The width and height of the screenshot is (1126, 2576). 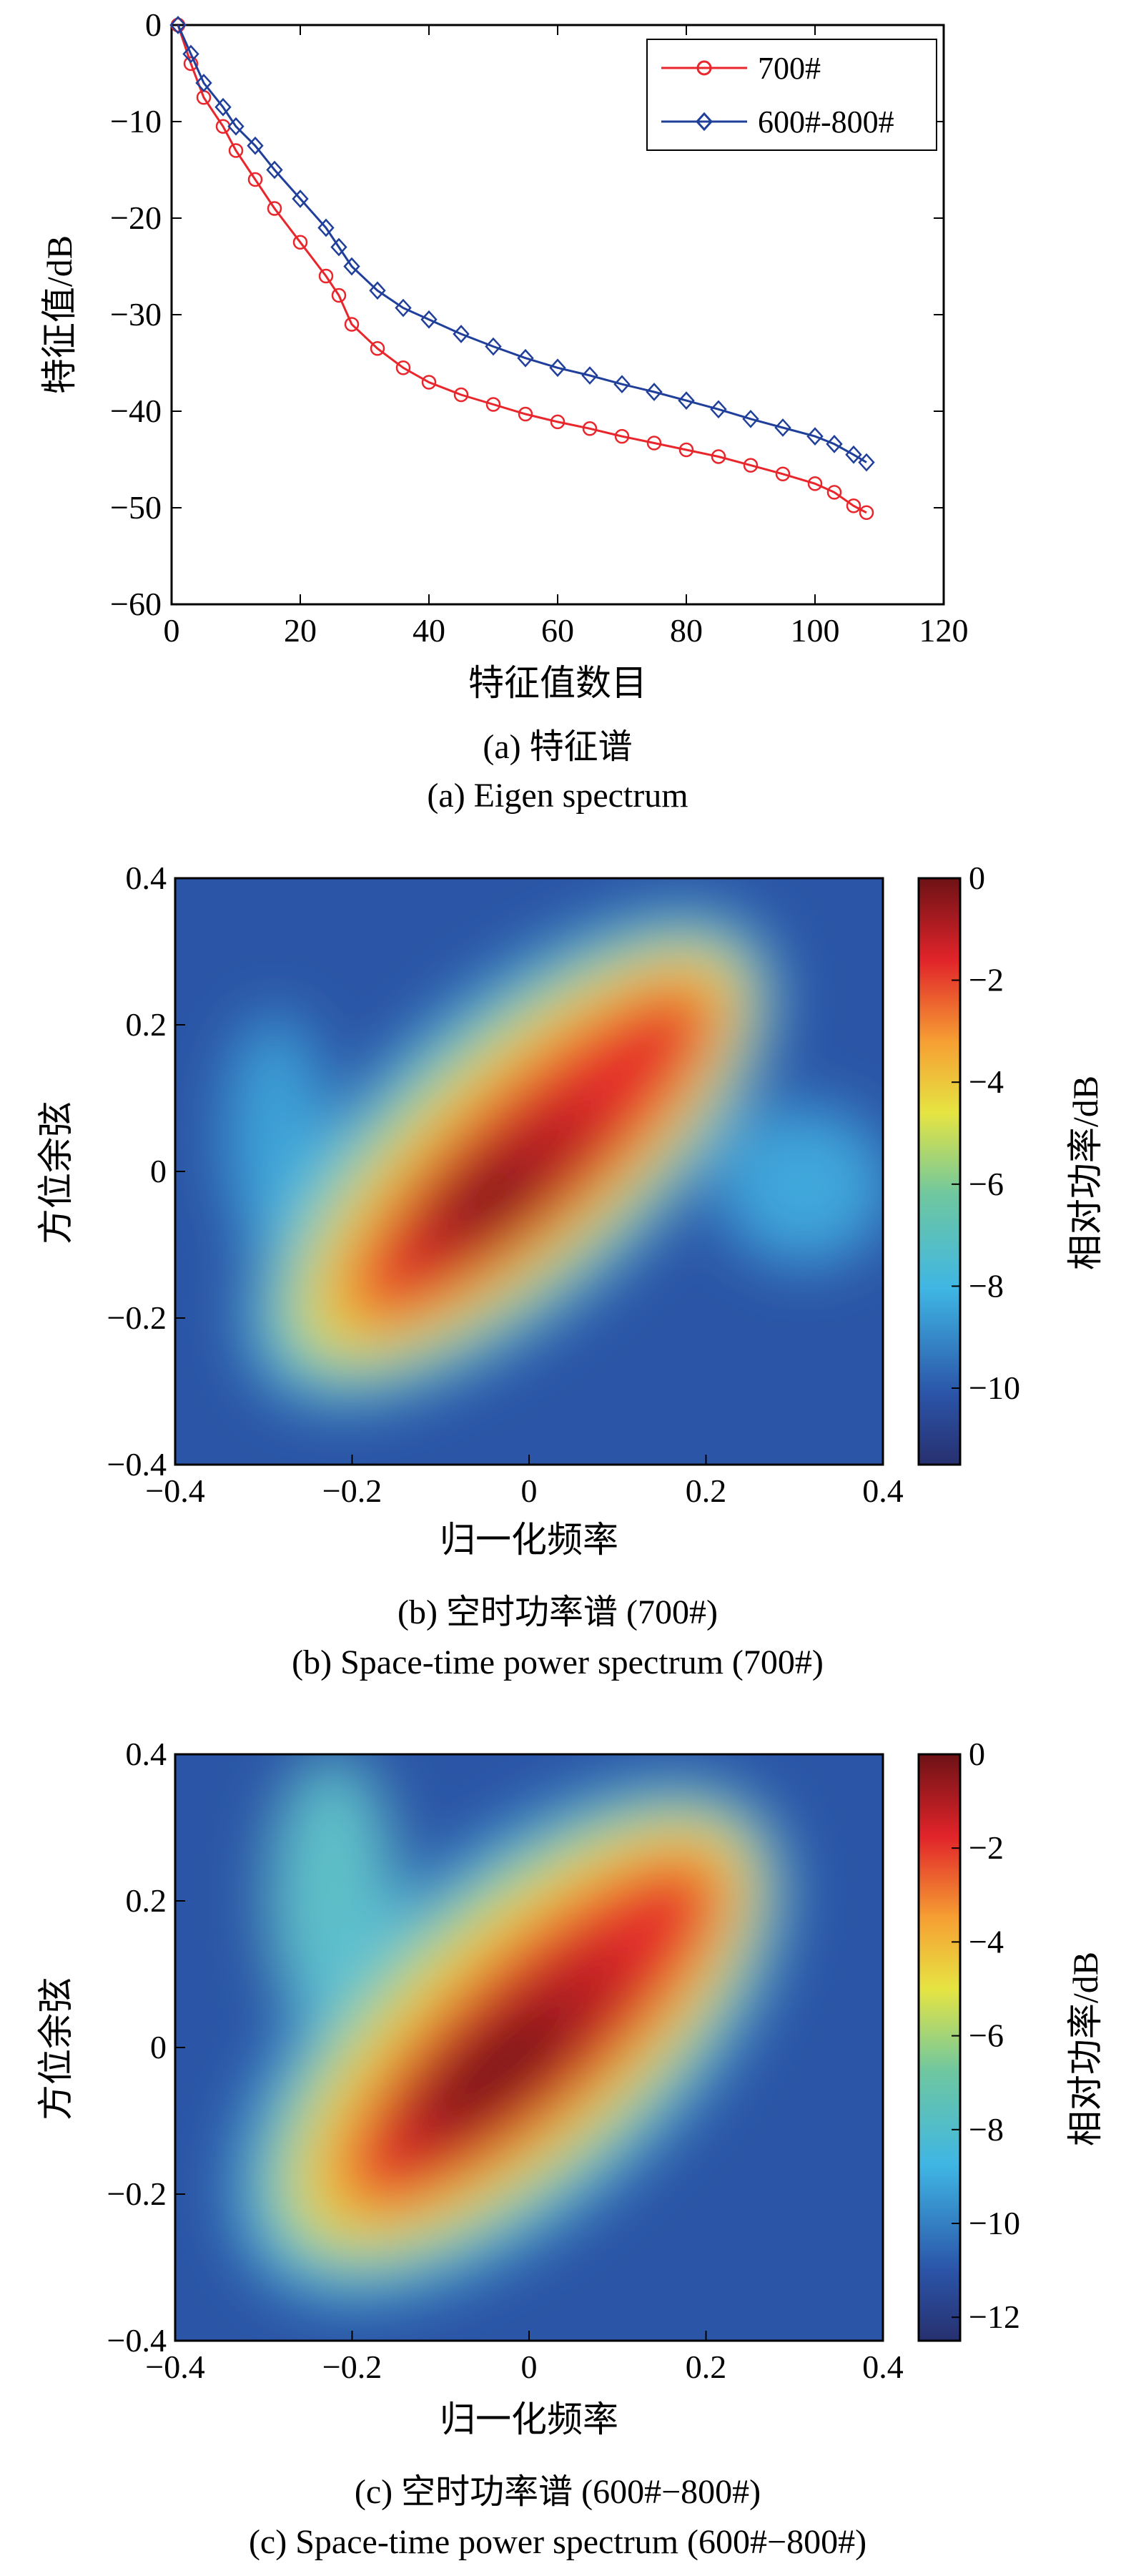 What do you see at coordinates (136, 121) in the screenshot?
I see `y-tick-label: −10` at bounding box center [136, 121].